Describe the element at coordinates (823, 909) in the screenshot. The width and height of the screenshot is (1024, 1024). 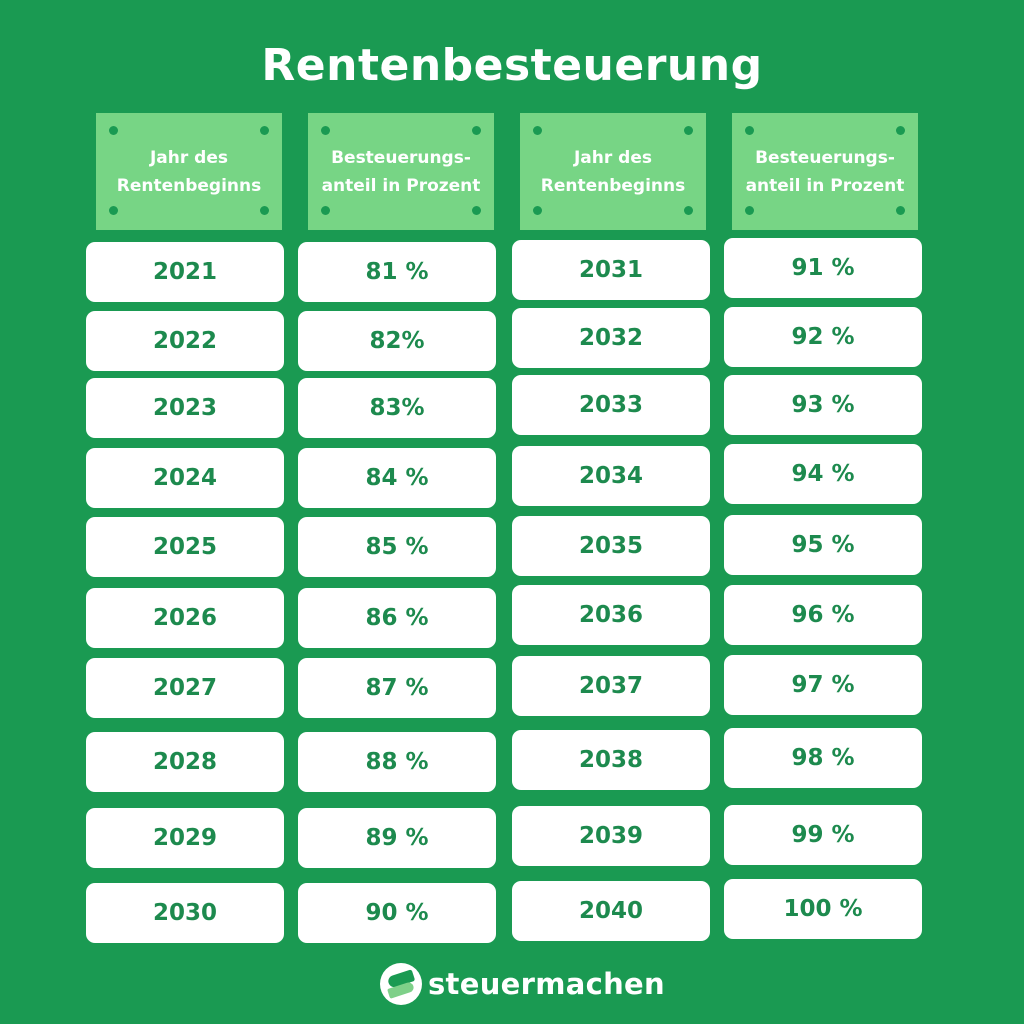
I see `share-cell: 100 %` at that location.